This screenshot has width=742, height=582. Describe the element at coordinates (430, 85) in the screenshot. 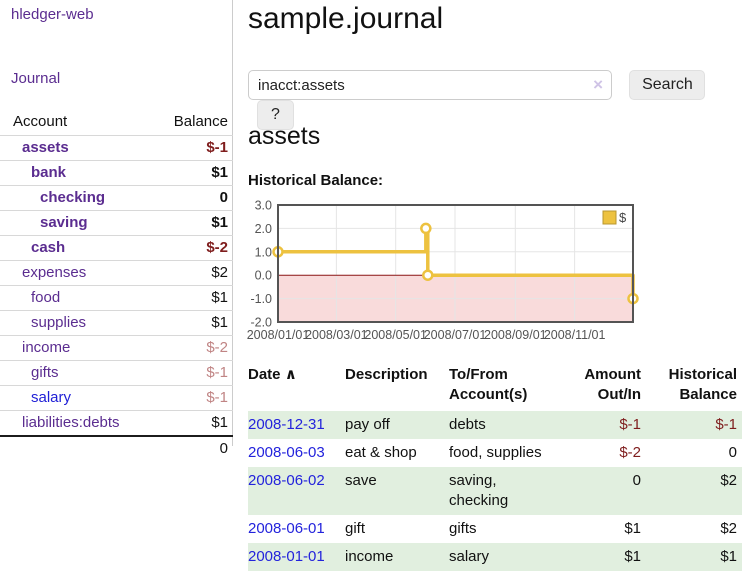

I see `search-input` at that location.